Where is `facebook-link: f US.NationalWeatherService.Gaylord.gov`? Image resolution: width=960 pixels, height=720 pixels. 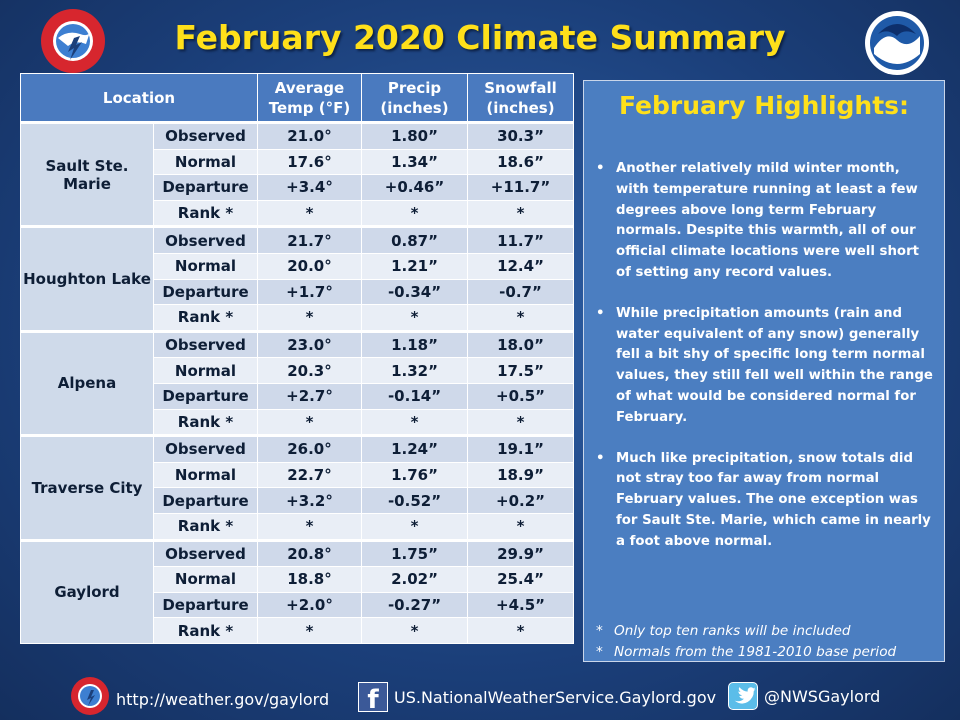
facebook-link: f US.NationalWeatherService.Gaylord.gov is located at coordinates (537, 697).